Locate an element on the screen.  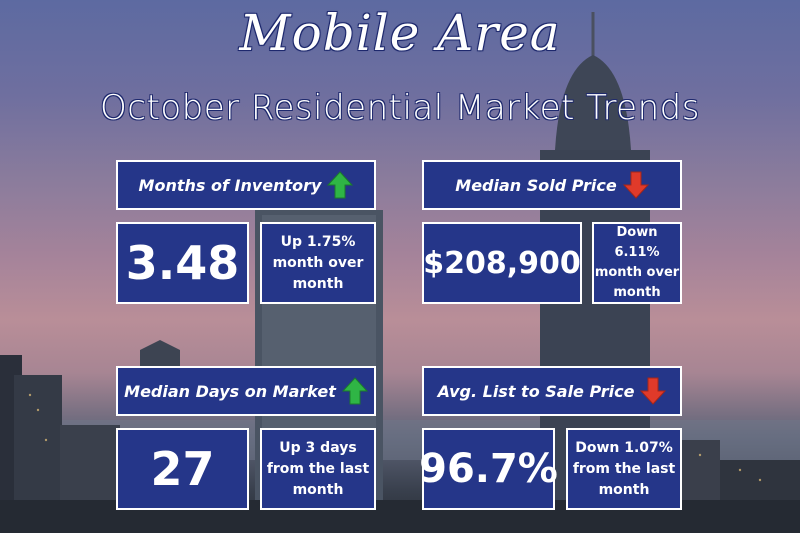
metric-value-box-days-on-market: 27 is located at coordinates (182, 469).